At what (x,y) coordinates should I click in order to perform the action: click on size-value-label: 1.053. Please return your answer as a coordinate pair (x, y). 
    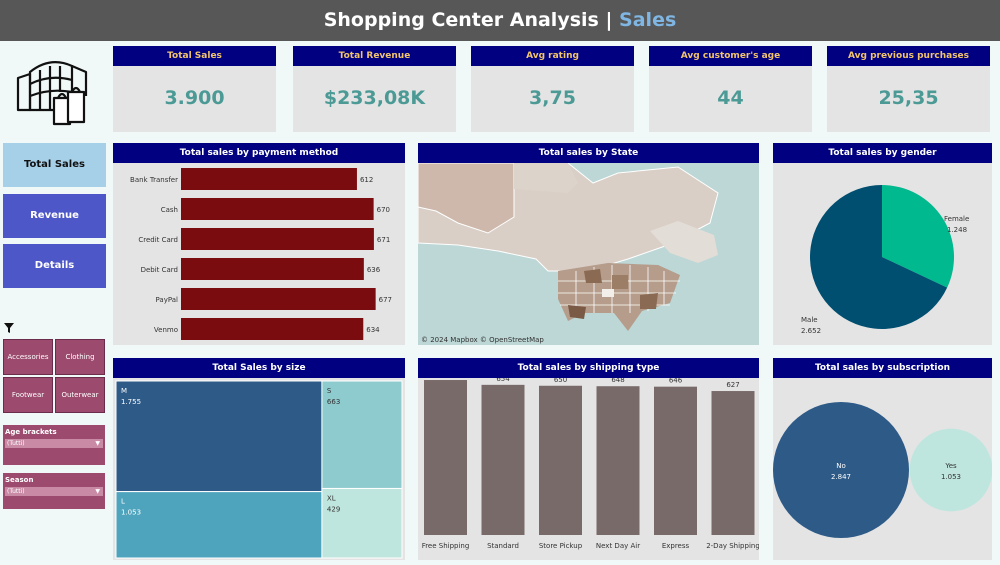
    Looking at the image, I should click on (131, 513).